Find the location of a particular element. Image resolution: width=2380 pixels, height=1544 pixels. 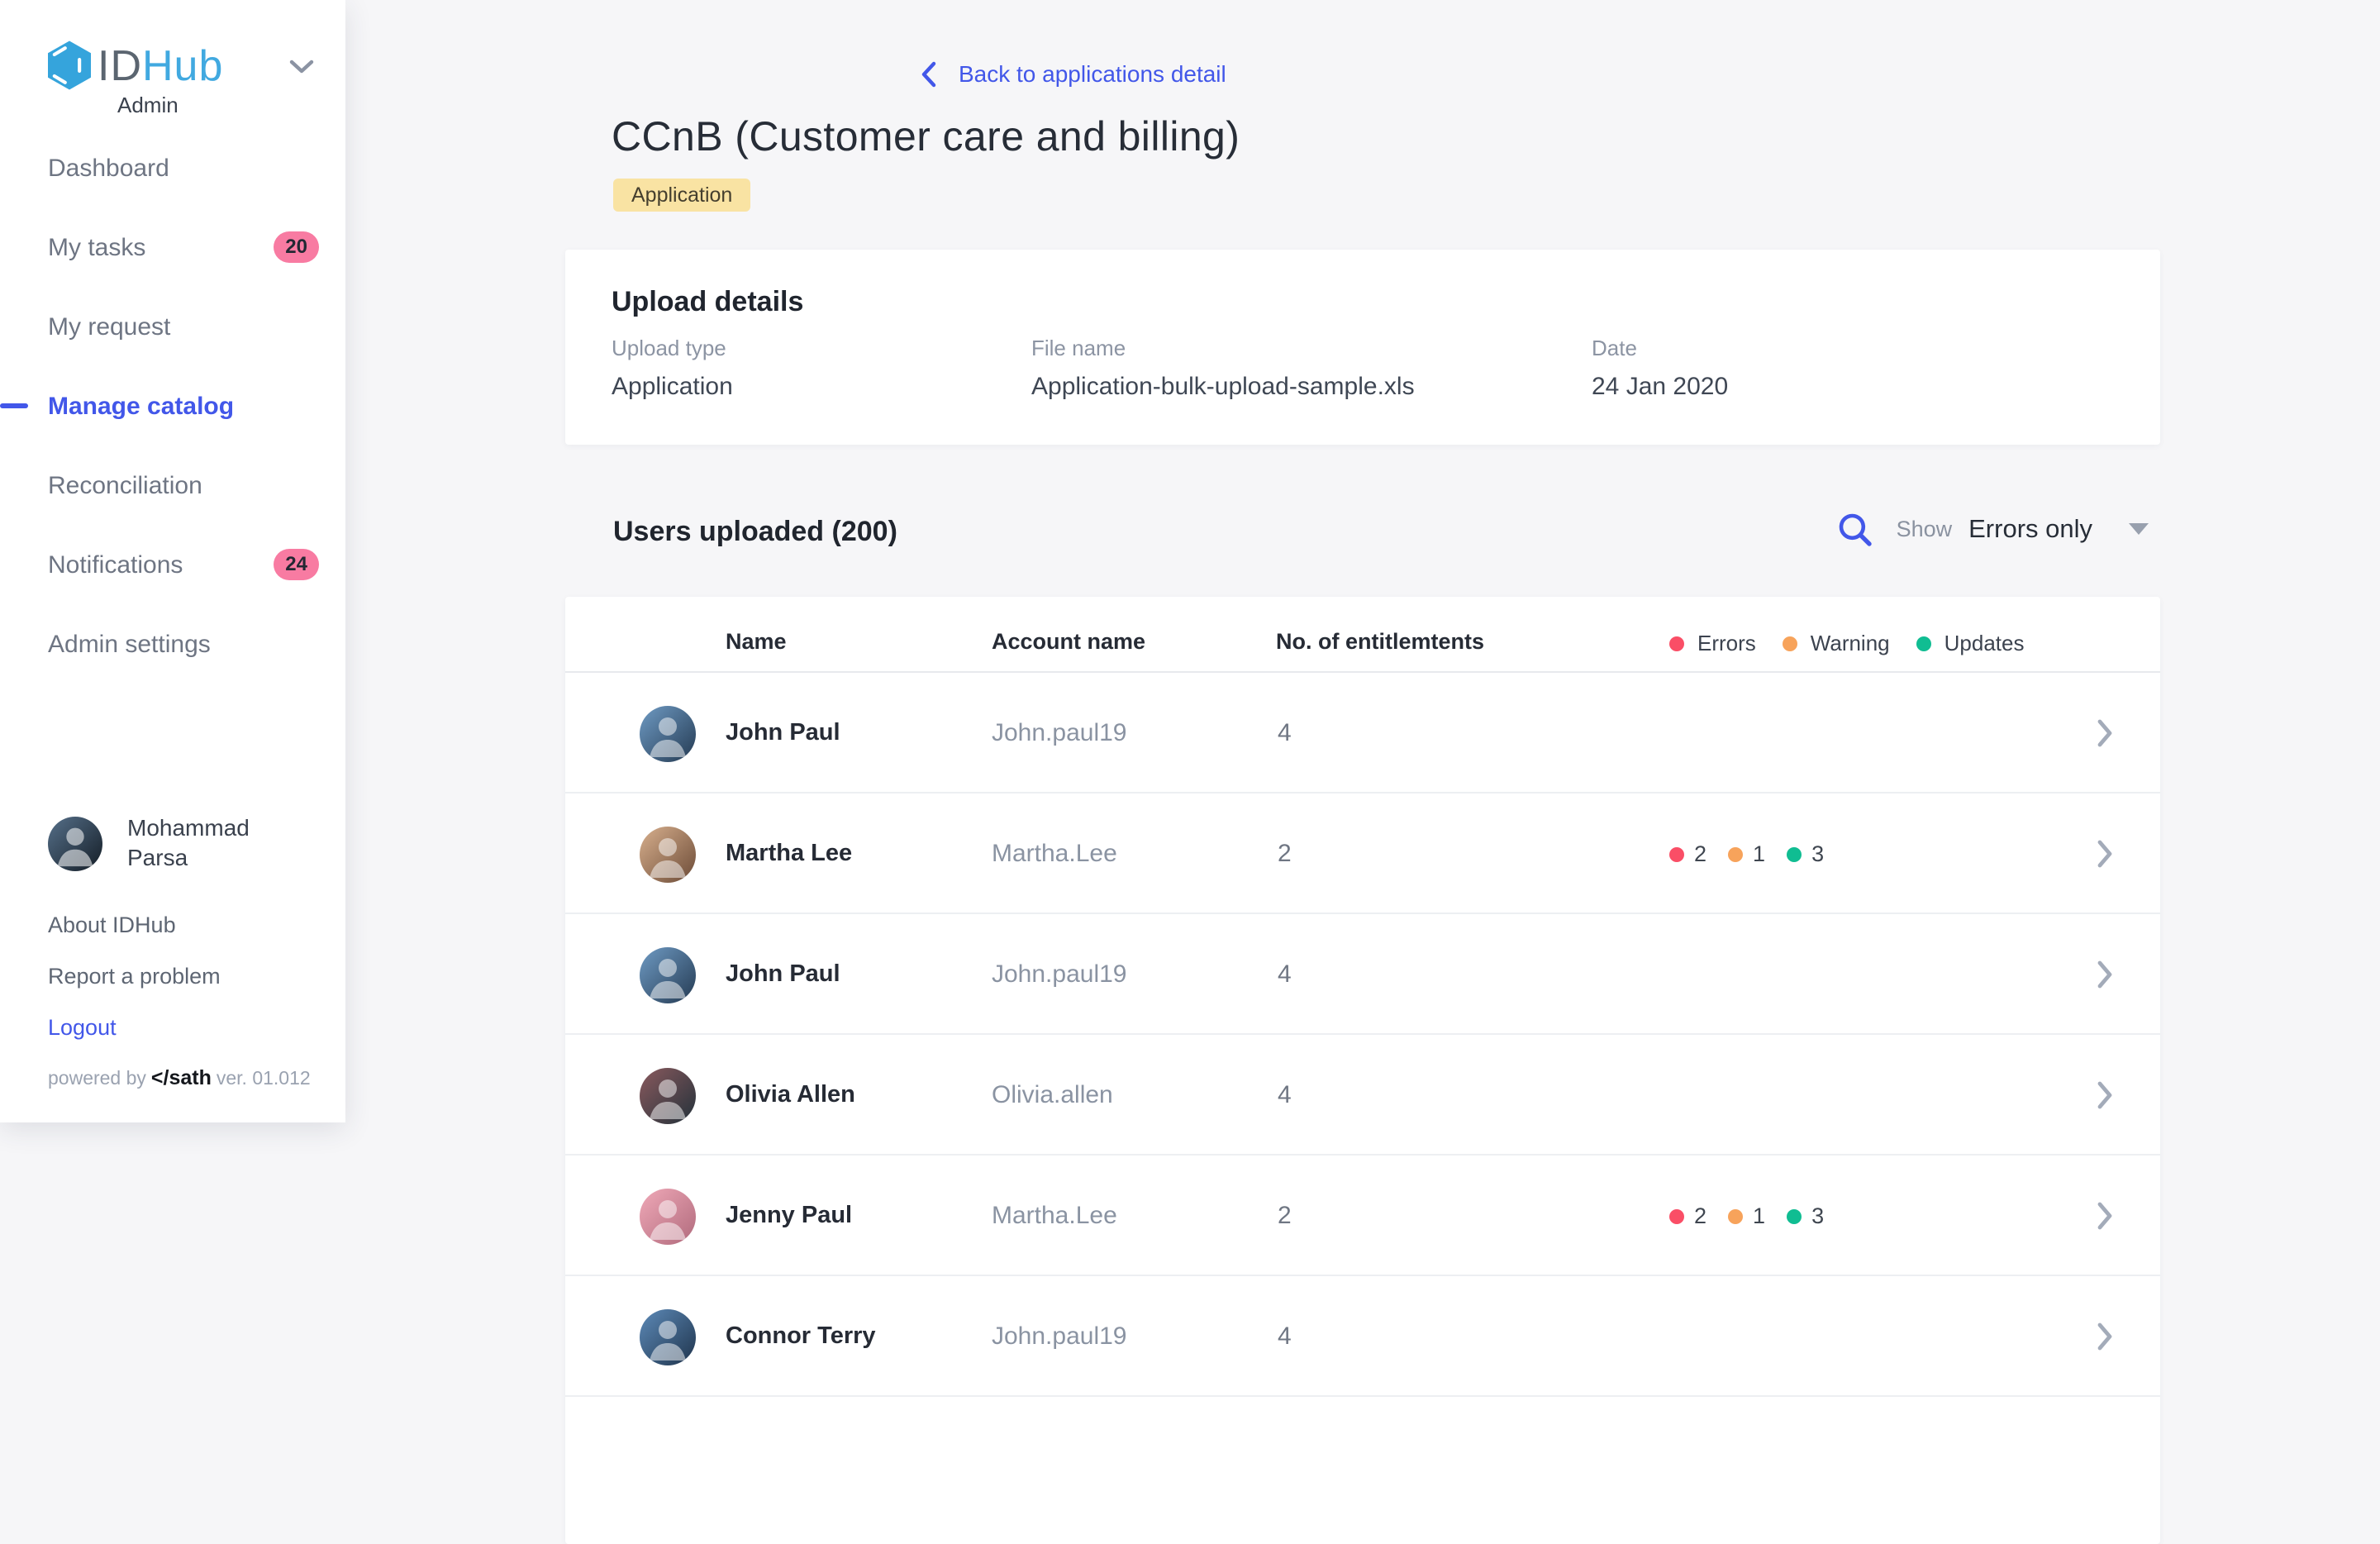

sidebar-link-logout: Logout is located at coordinates (82, 1027).